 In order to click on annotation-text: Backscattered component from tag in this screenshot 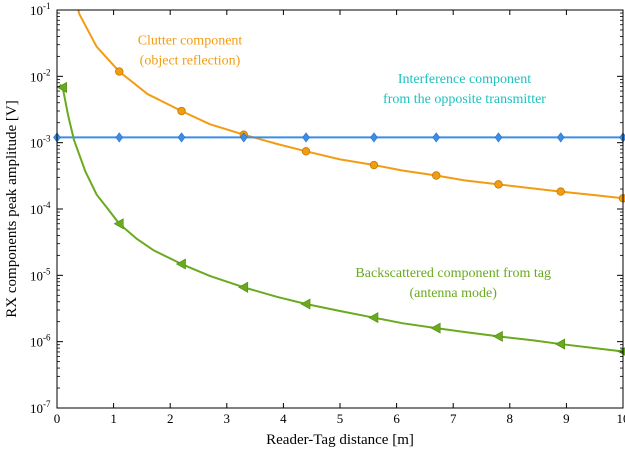, I will do `click(453, 273)`.